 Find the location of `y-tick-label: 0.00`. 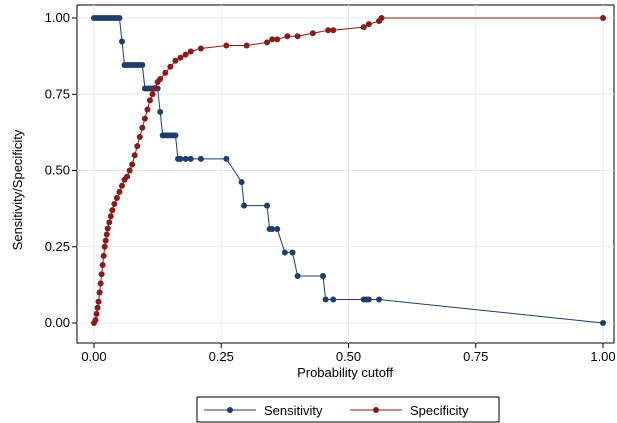

y-tick-label: 0.00 is located at coordinates (57, 322).